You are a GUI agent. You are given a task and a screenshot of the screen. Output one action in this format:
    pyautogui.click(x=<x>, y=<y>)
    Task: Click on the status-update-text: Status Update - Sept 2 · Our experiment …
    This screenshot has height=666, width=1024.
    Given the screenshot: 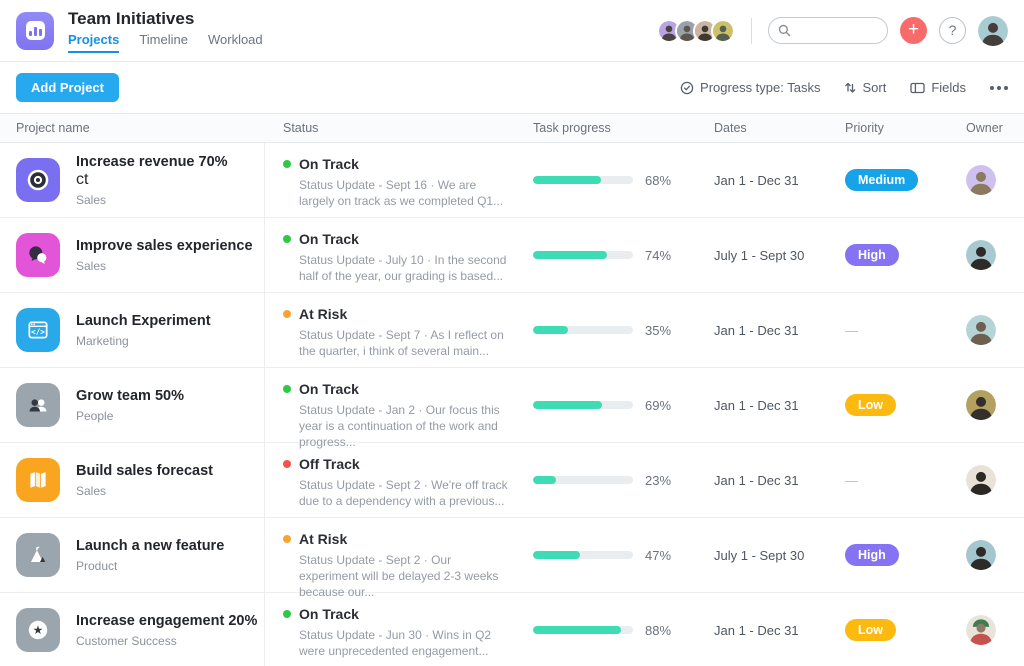 What is the action you would take?
    pyautogui.click(x=399, y=576)
    